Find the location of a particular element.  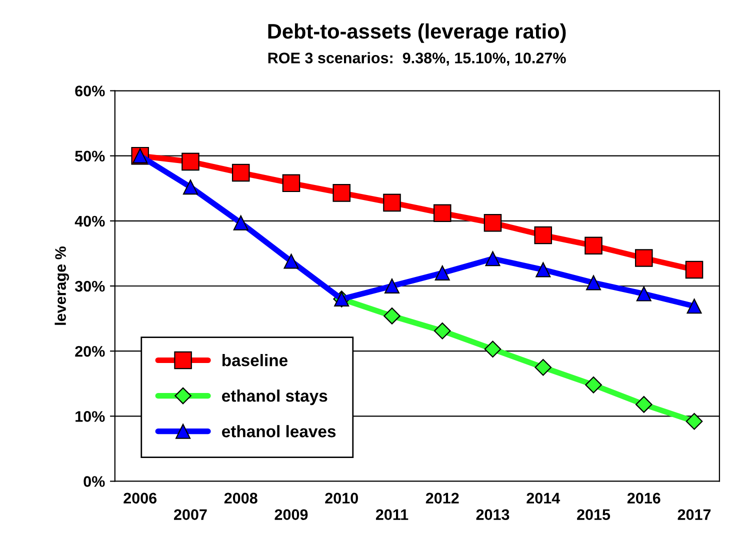

legend-label: ethanol leaves is located at coordinates (279, 431).